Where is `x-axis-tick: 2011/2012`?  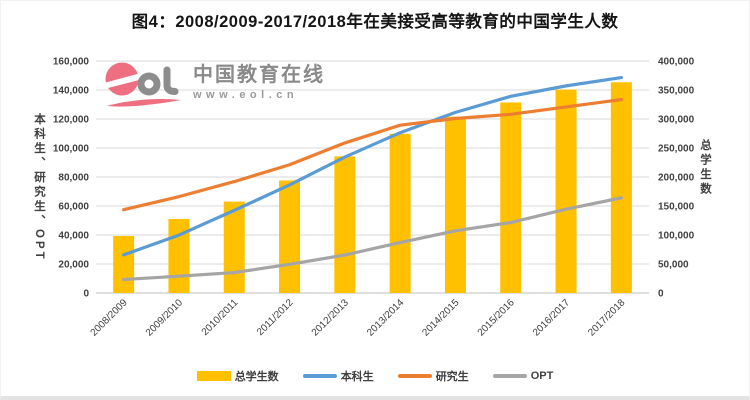
x-axis-tick: 2011/2012 is located at coordinates (275, 317).